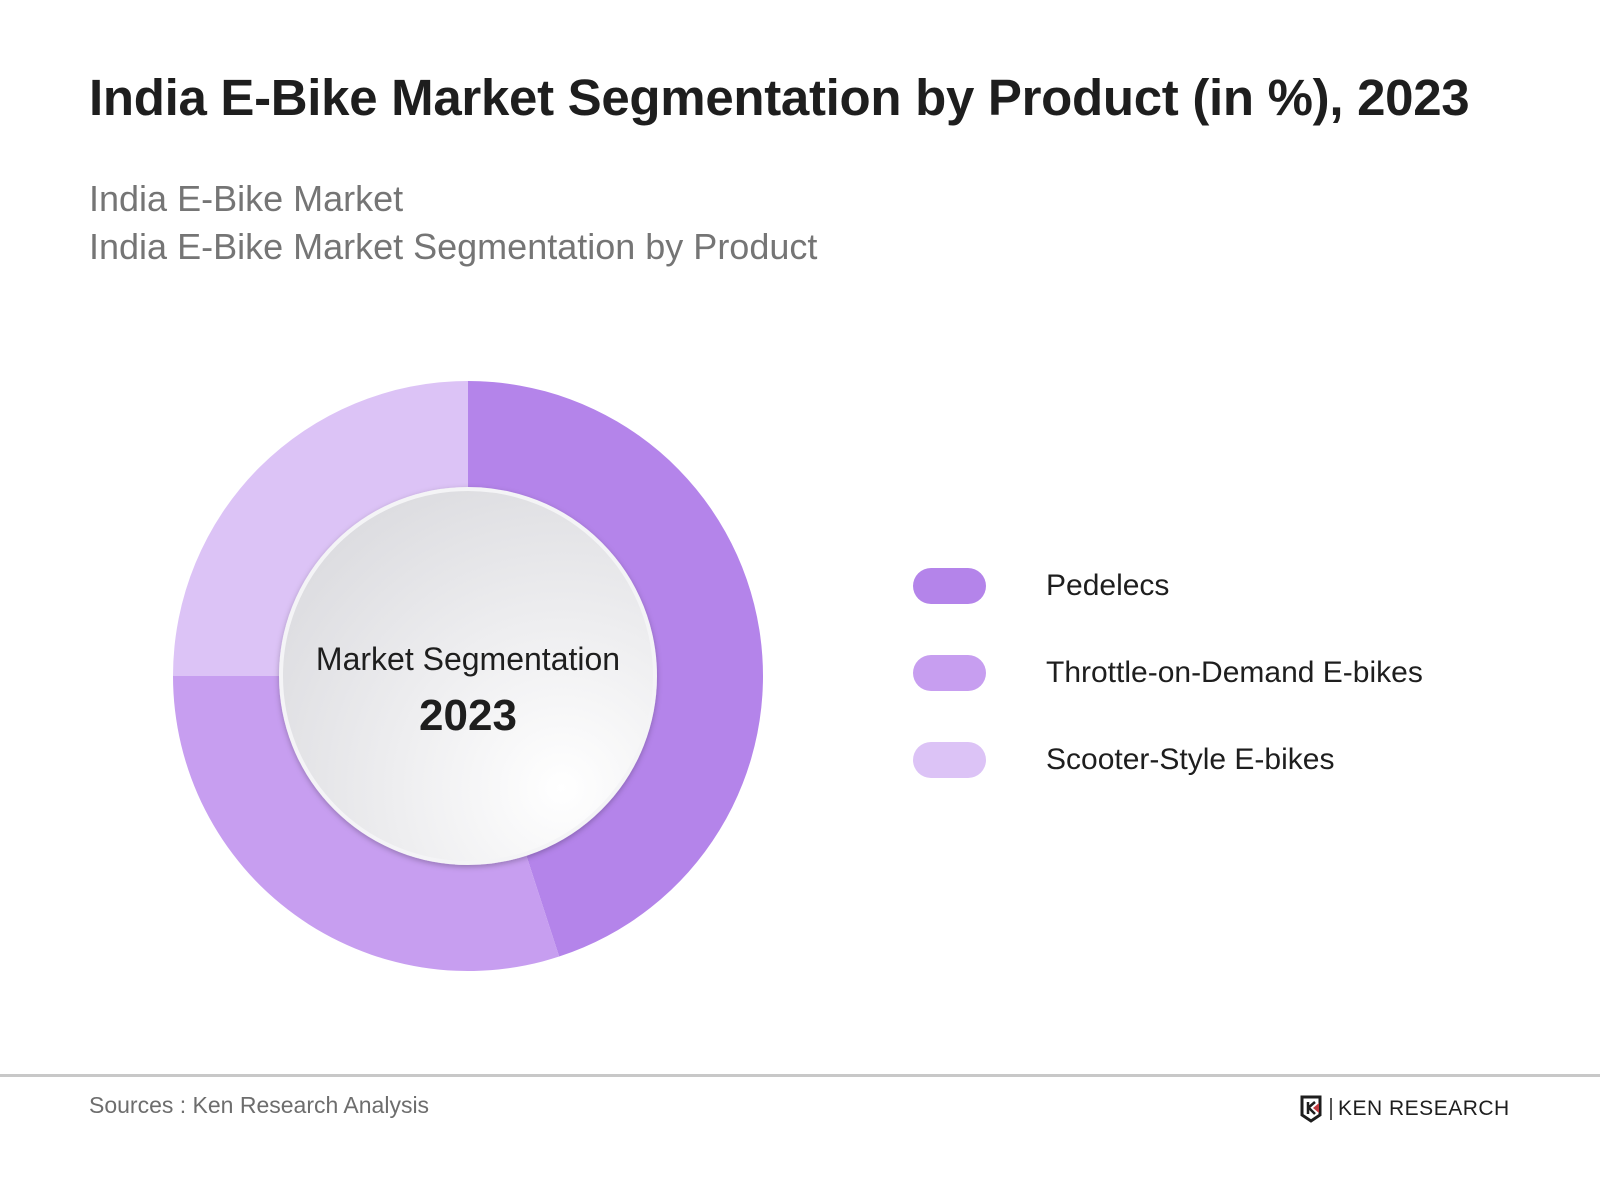 The height and width of the screenshot is (1200, 1600). I want to click on legend-item-throttle: Throttle-on-Demand E-bikes, so click(1168, 673).